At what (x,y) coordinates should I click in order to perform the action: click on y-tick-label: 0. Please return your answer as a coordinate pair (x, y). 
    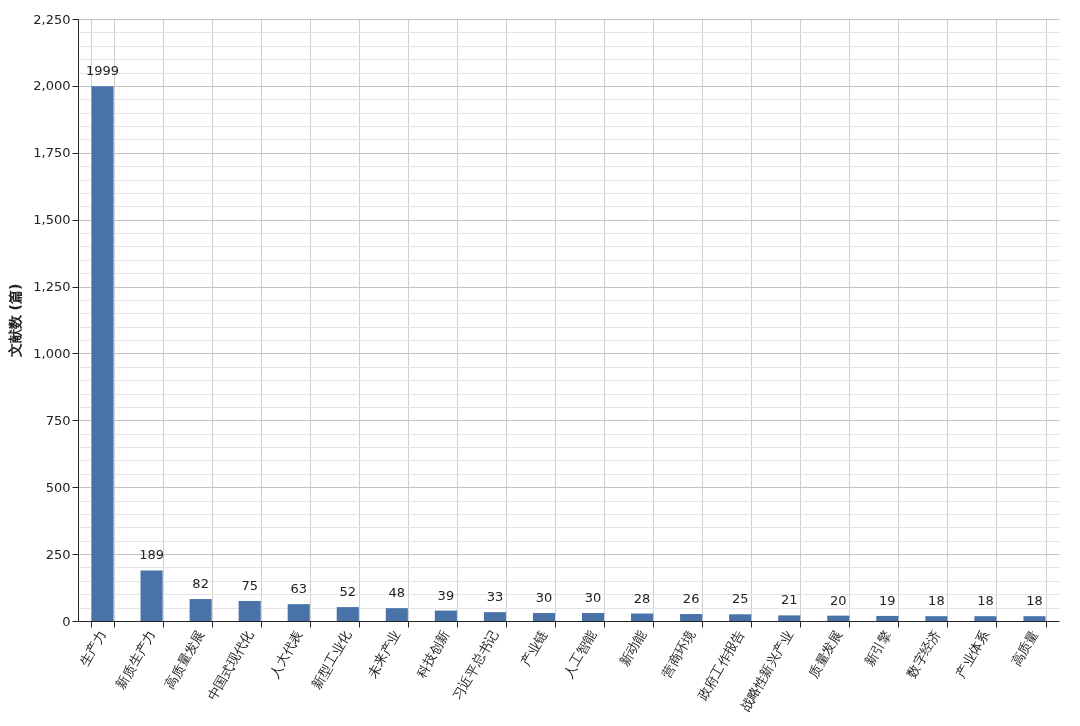
    Looking at the image, I should click on (66, 621).